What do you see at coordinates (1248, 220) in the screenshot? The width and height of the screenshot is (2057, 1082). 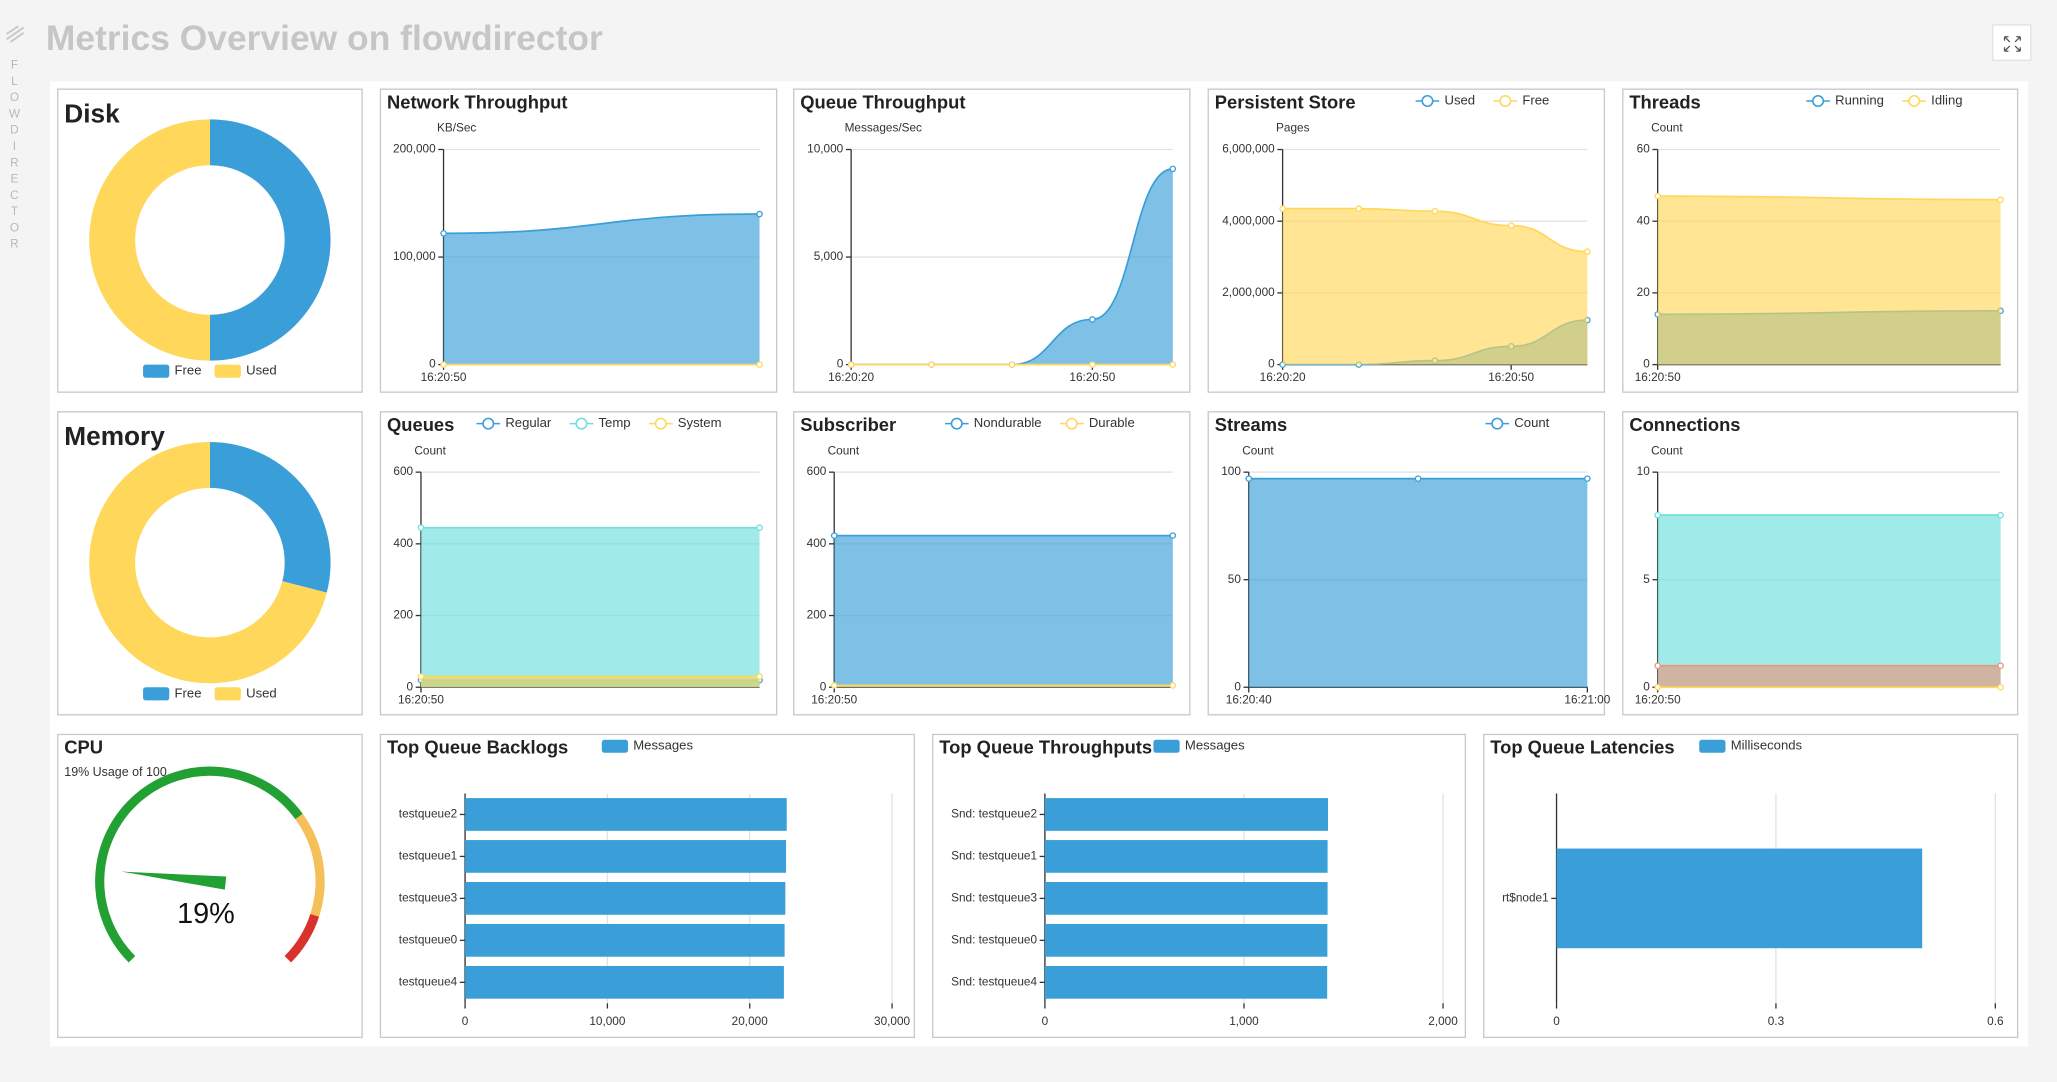 I see `y-tick-label: 4,000,000` at bounding box center [1248, 220].